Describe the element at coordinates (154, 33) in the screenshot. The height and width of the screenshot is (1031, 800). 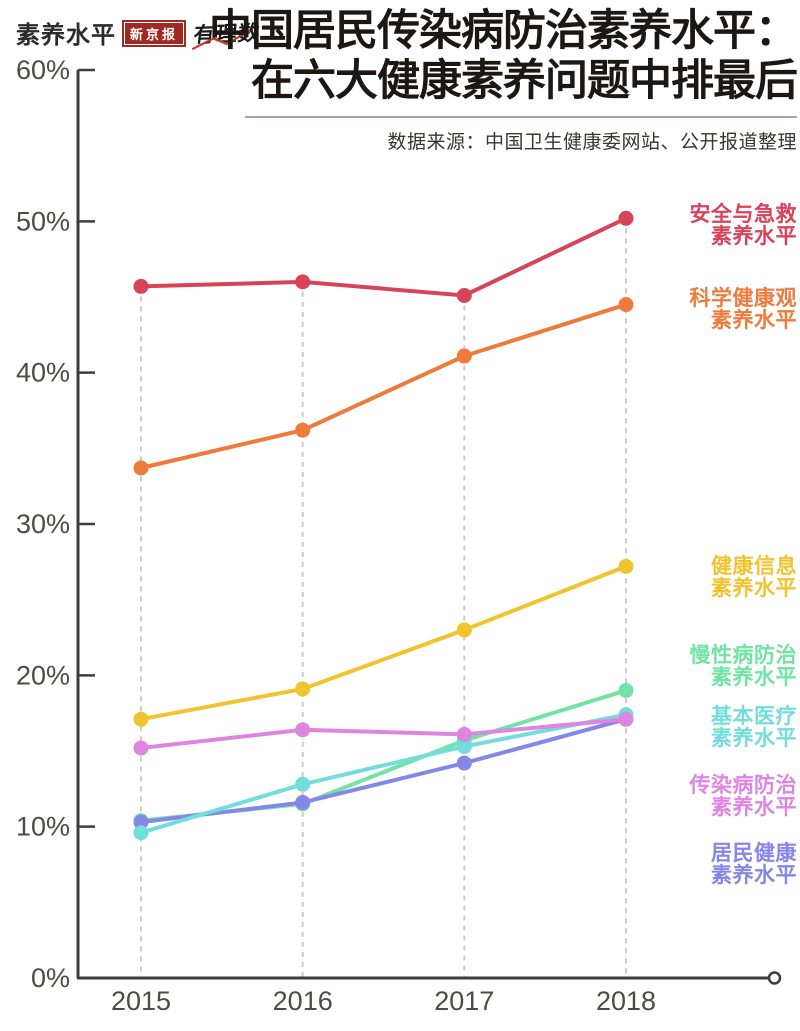
I see `xinjingbao-logo: 新京报` at that location.